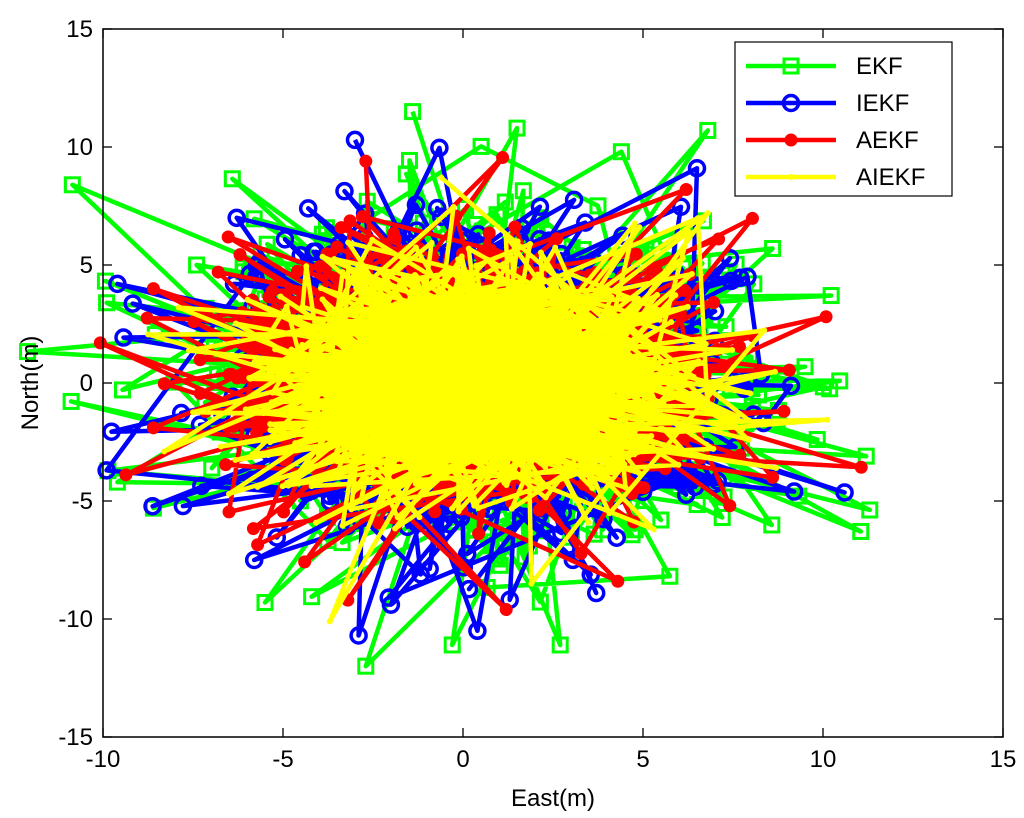 The image size is (1024, 818). What do you see at coordinates (642, 759) in the screenshot?
I see `x-tick-label: 5` at bounding box center [642, 759].